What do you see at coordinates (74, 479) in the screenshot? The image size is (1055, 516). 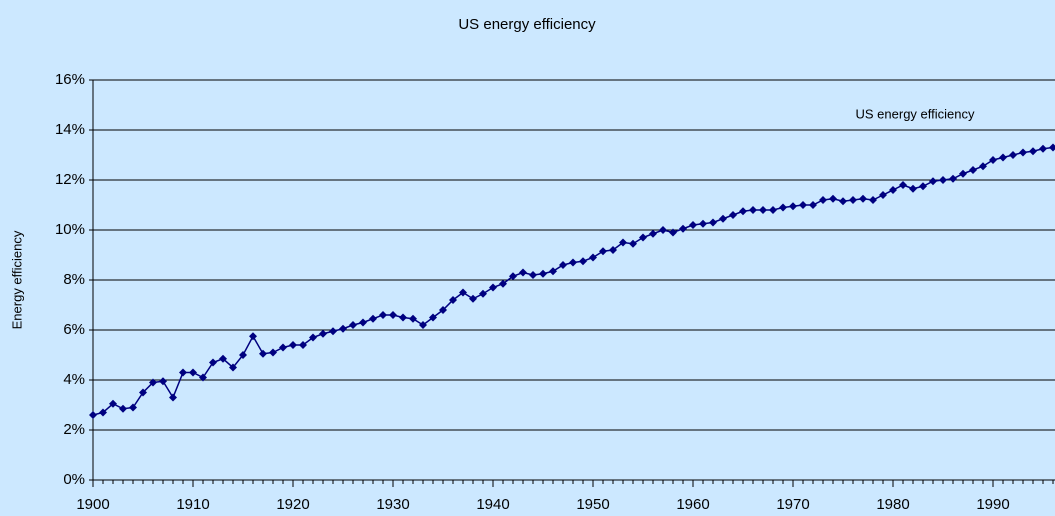 I see `y-tick-label: 0%` at bounding box center [74, 479].